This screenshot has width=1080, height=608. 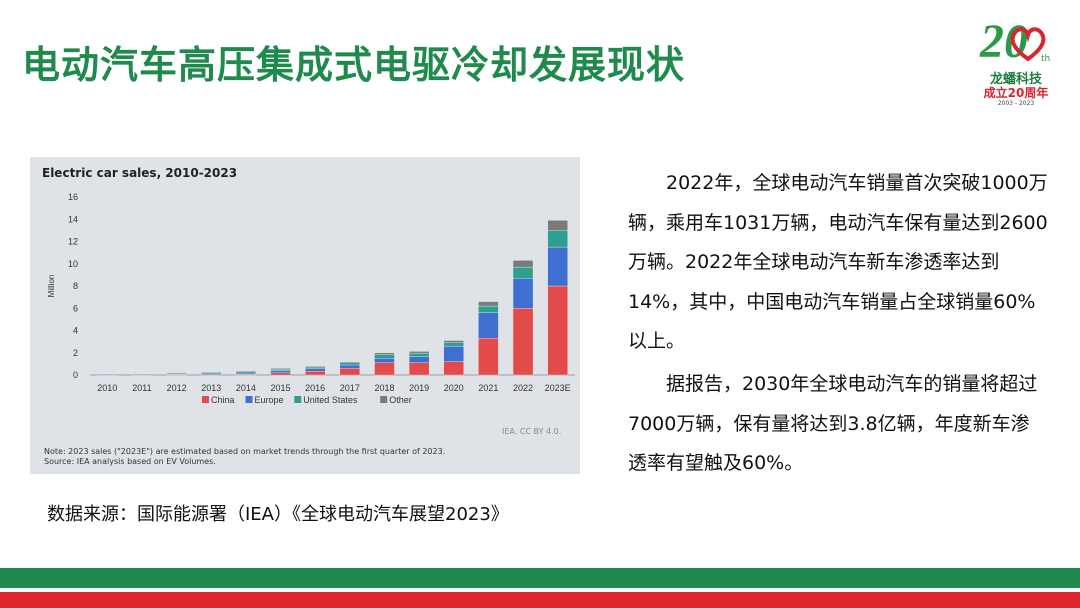 I want to click on logo-name: 龙蟠科技, so click(x=1015, y=79).